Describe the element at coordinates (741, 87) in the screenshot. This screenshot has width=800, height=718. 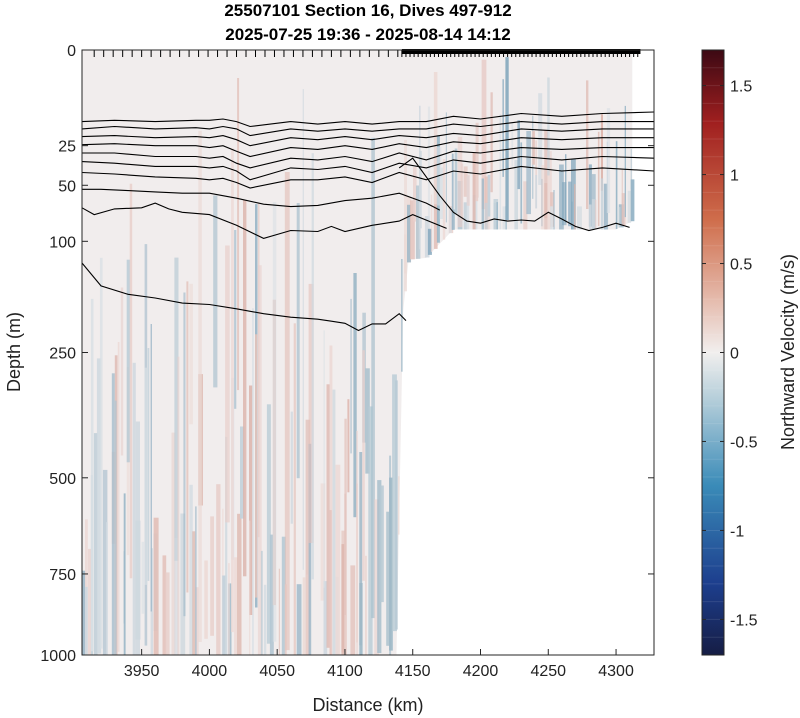
I see `colorbar-tick-label: 1.5` at that location.